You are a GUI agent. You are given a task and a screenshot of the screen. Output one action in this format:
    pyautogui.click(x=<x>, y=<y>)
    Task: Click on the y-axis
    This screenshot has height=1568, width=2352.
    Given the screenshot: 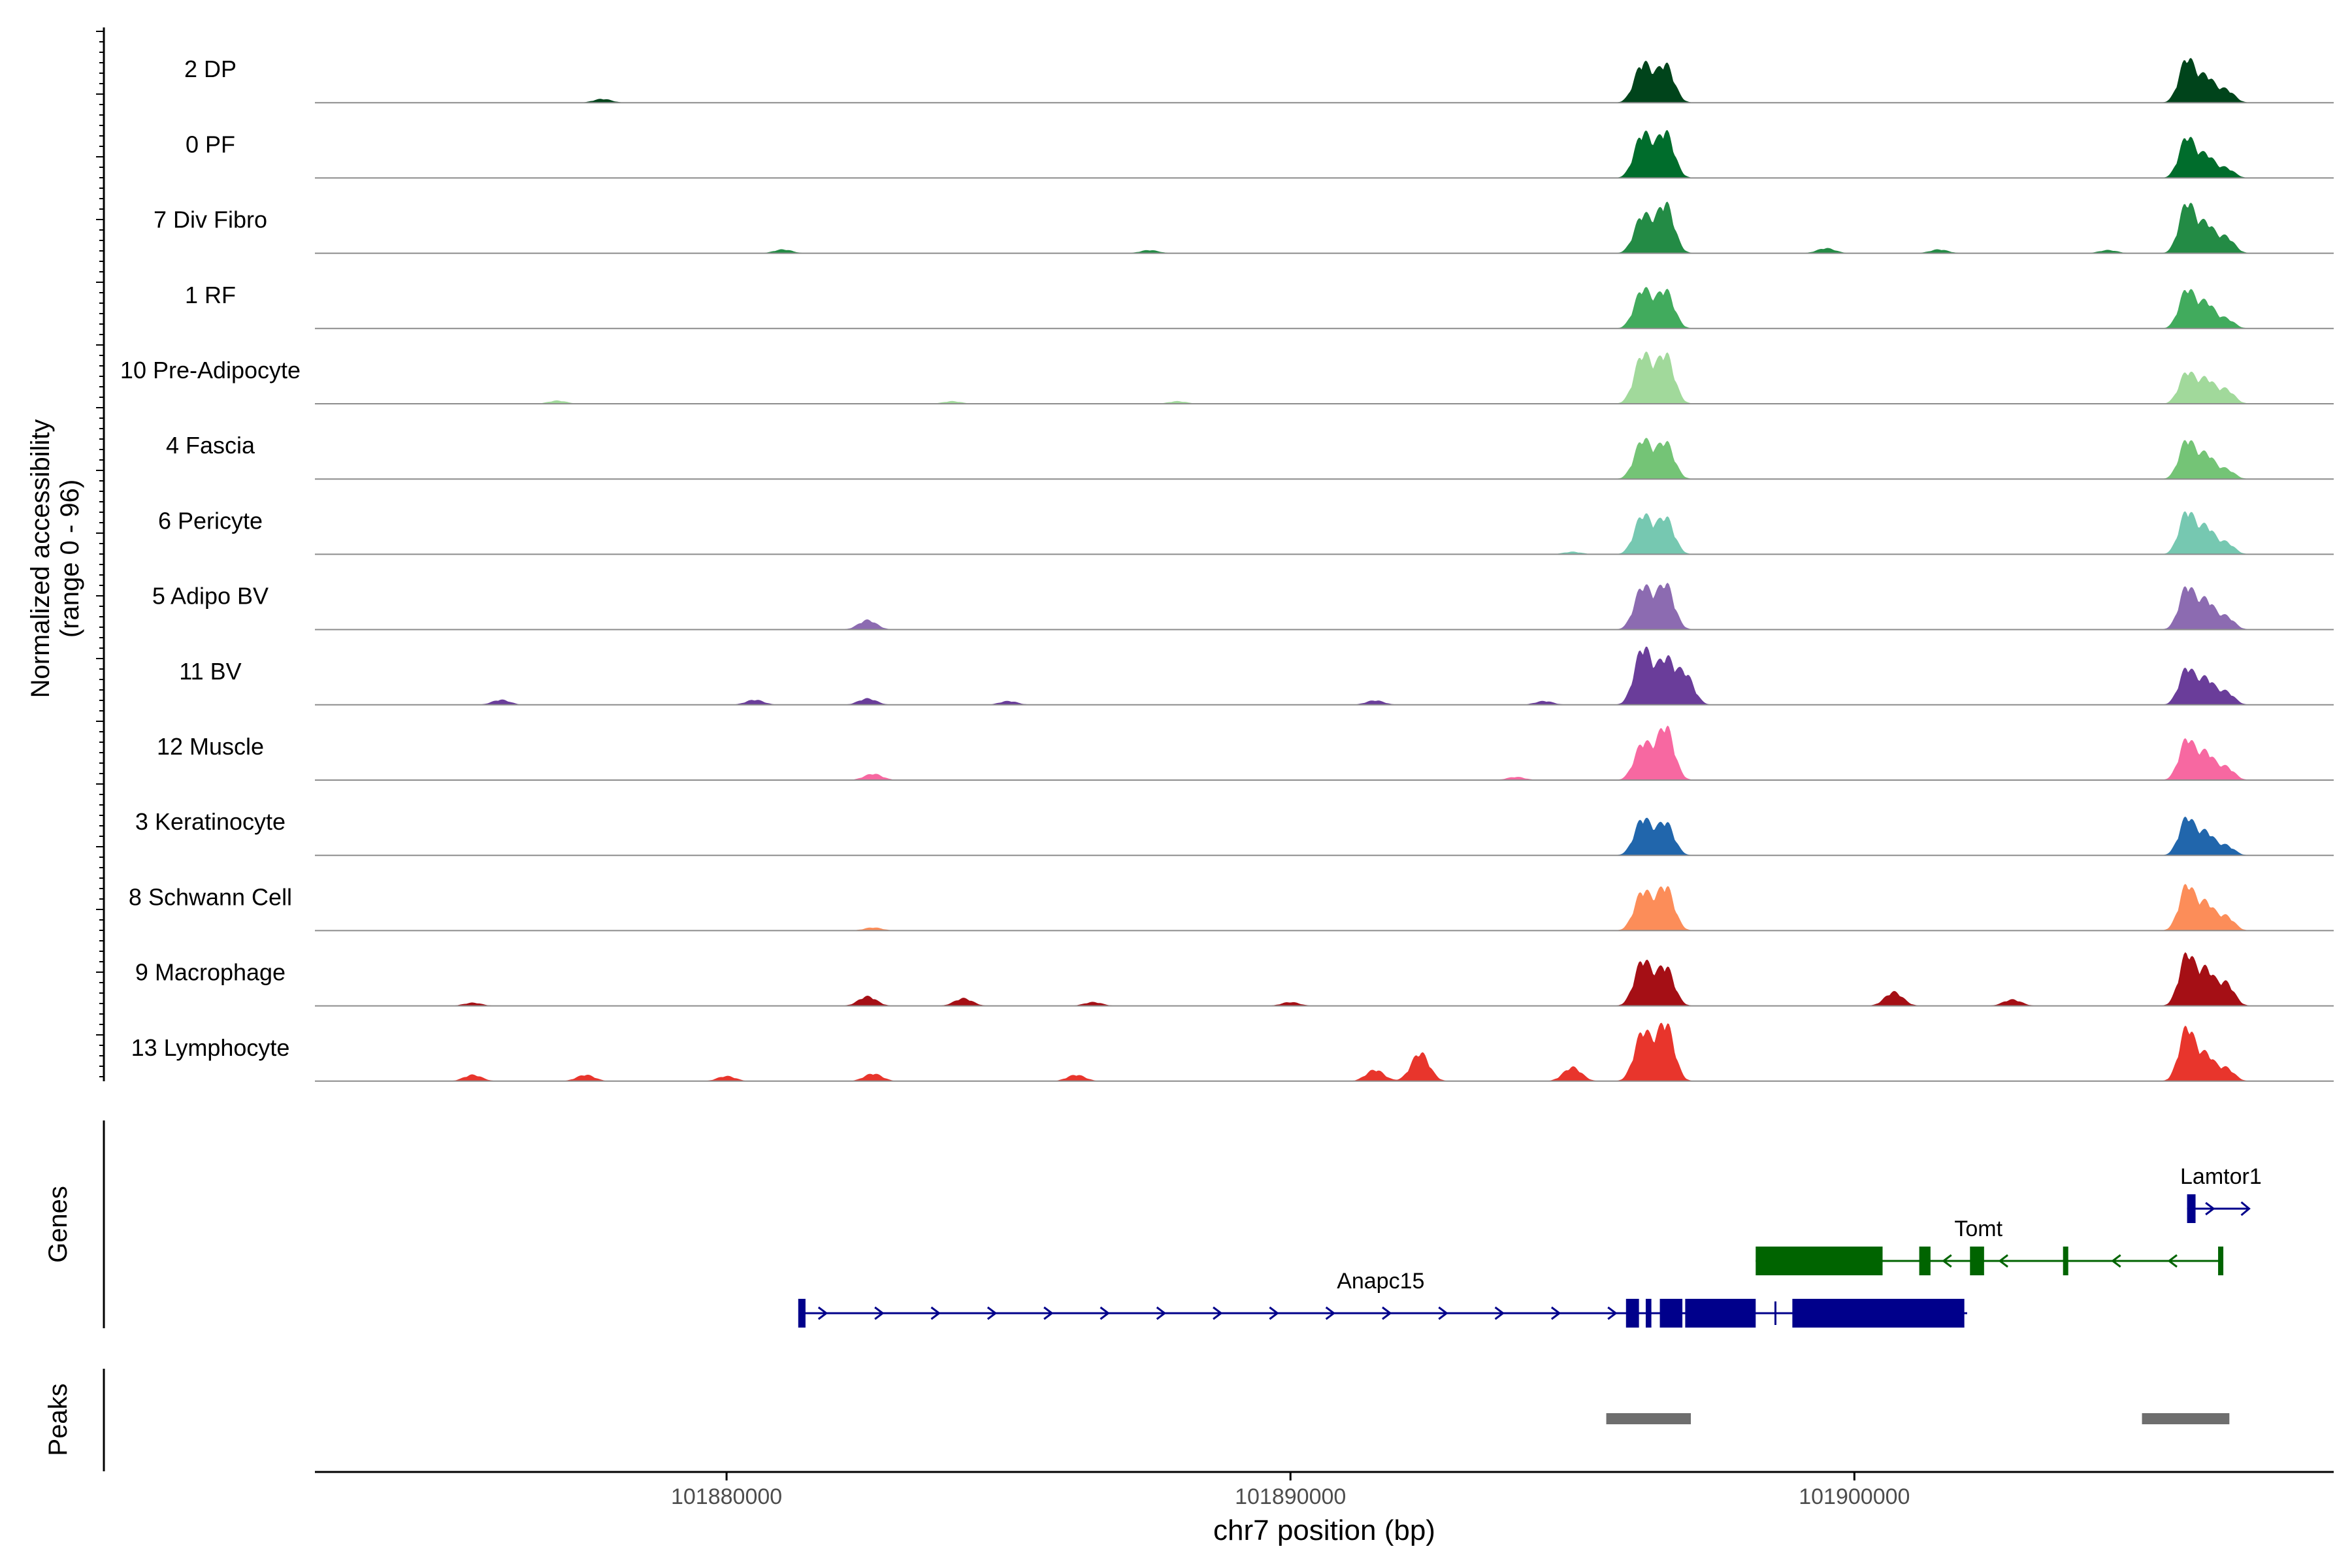 What is the action you would take?
    pyautogui.click(x=100, y=554)
    